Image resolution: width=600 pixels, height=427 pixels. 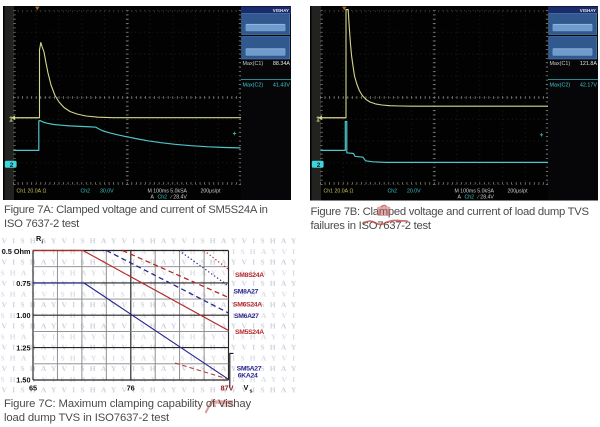 I want to click on svg-text: 0.75, so click(x=23, y=283).